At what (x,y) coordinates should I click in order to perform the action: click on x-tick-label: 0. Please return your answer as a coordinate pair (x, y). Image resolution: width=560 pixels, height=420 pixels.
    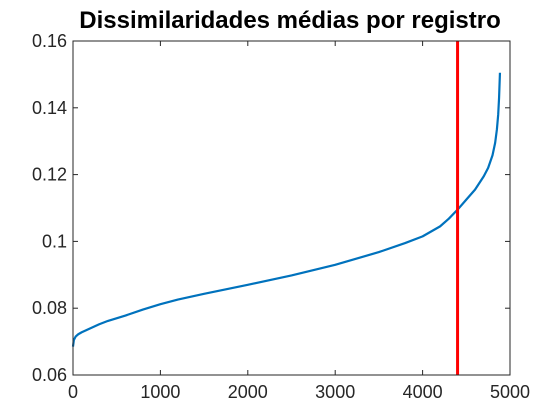
    Looking at the image, I should click on (73, 392).